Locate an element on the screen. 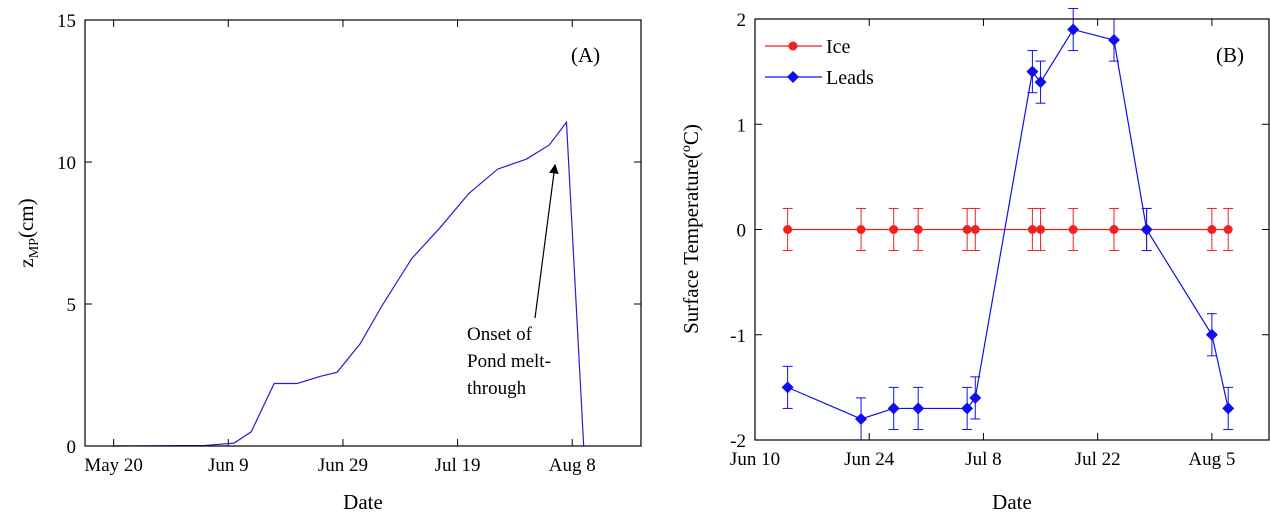 The height and width of the screenshot is (518, 1270). panel-b-tag: (B) is located at coordinates (1230, 55).